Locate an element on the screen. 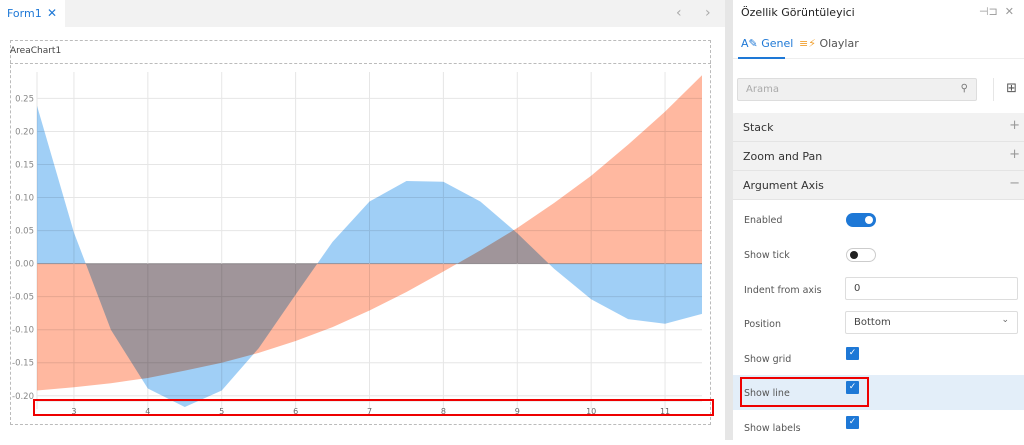 The image size is (1024, 445). prop-show-line: Show line ✓ is located at coordinates (878, 392).